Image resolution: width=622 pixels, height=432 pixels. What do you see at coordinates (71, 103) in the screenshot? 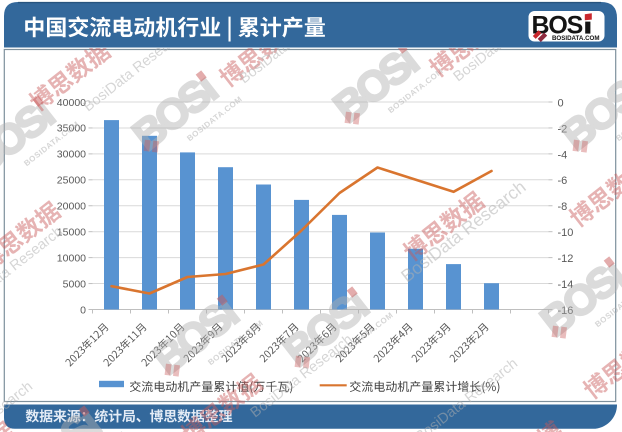
I see `svg-text: 40000` at bounding box center [71, 103].